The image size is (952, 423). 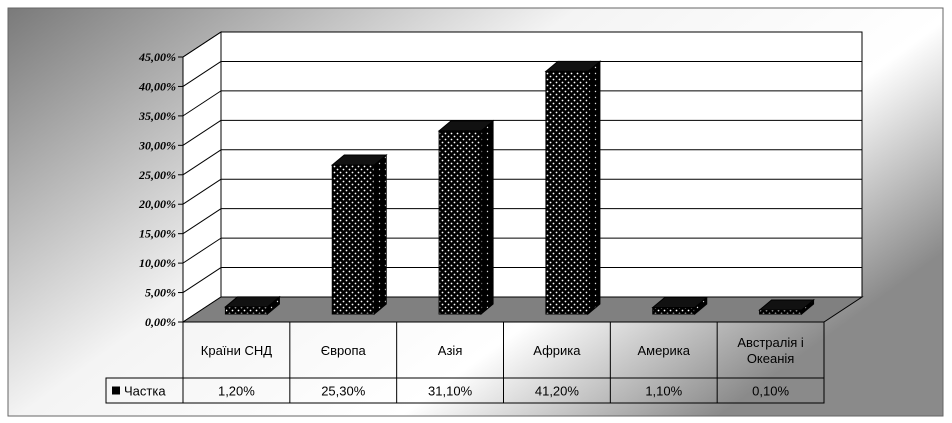 I want to click on y-tick-label: 0,00%, so click(x=160, y=322).